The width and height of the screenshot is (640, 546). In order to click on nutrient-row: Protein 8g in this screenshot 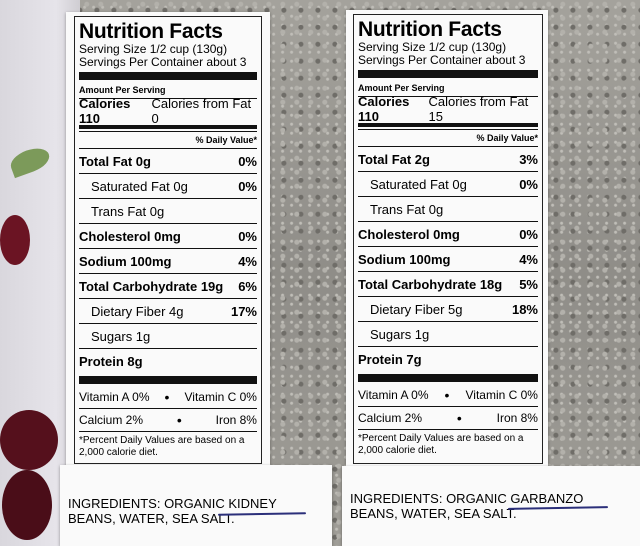, I will do `click(168, 360)`.